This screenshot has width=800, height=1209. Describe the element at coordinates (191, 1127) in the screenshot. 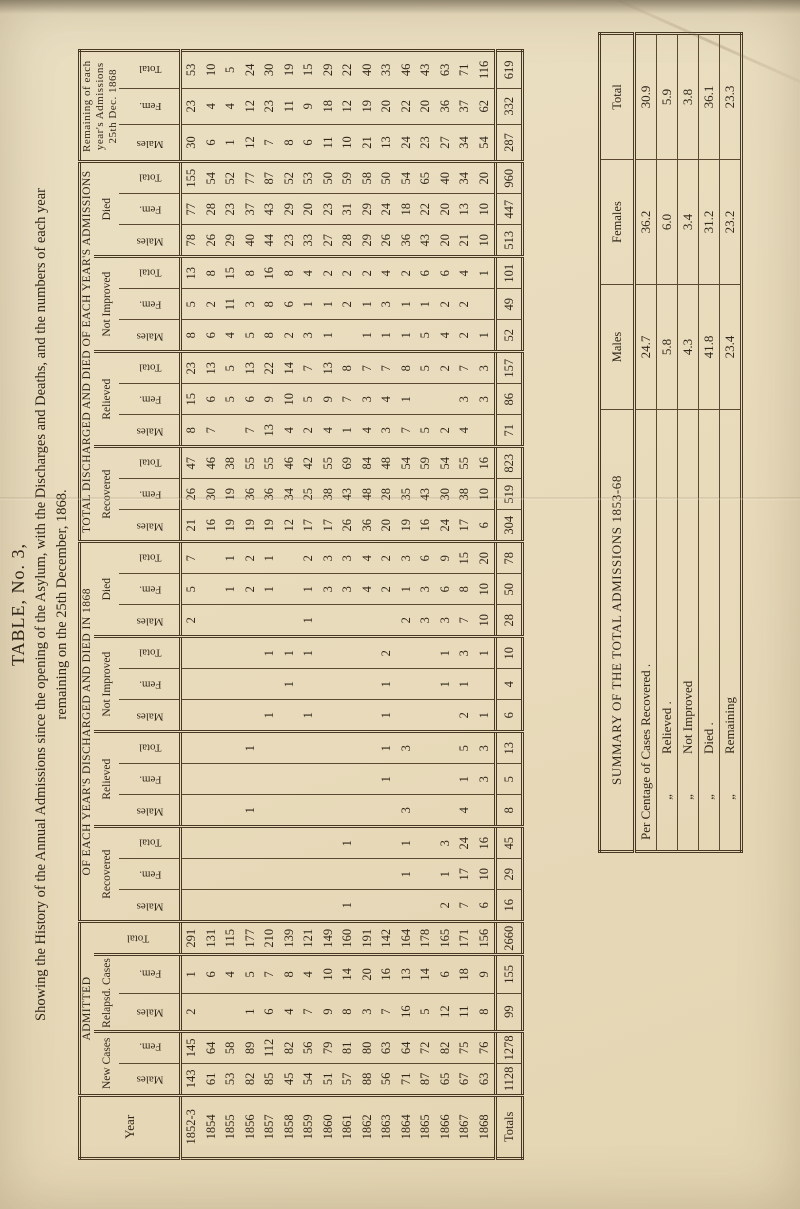

I see `year-cell: 1852-3` at that location.